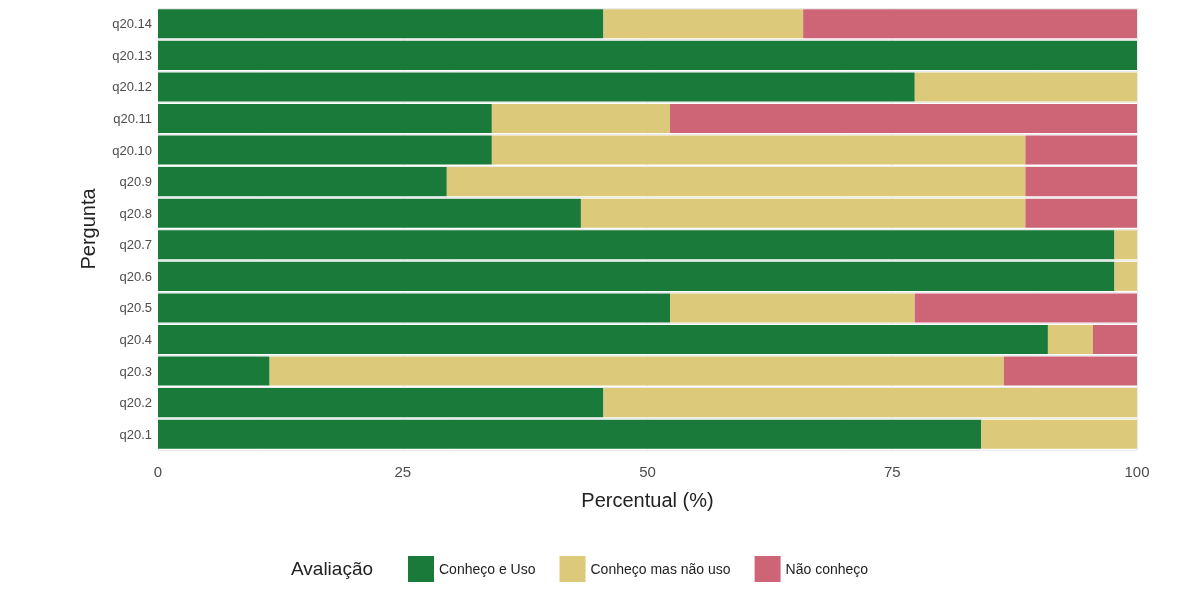 Image resolution: width=1186 pixels, height=603 pixels. I want to click on x-tick-label: 100, so click(1137, 471).